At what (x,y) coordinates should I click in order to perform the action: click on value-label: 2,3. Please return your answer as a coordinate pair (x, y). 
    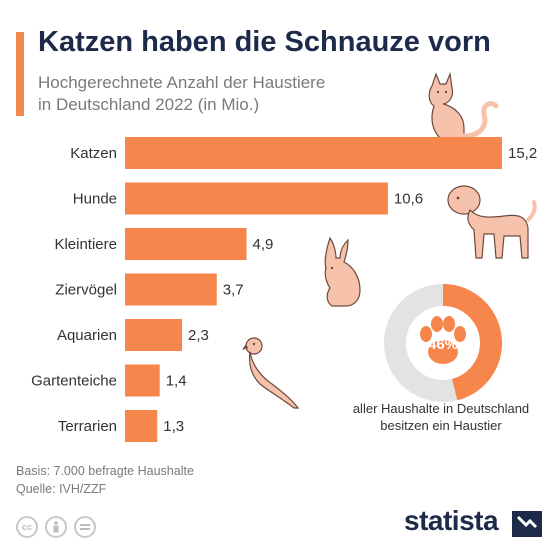
    Looking at the image, I should click on (198, 335).